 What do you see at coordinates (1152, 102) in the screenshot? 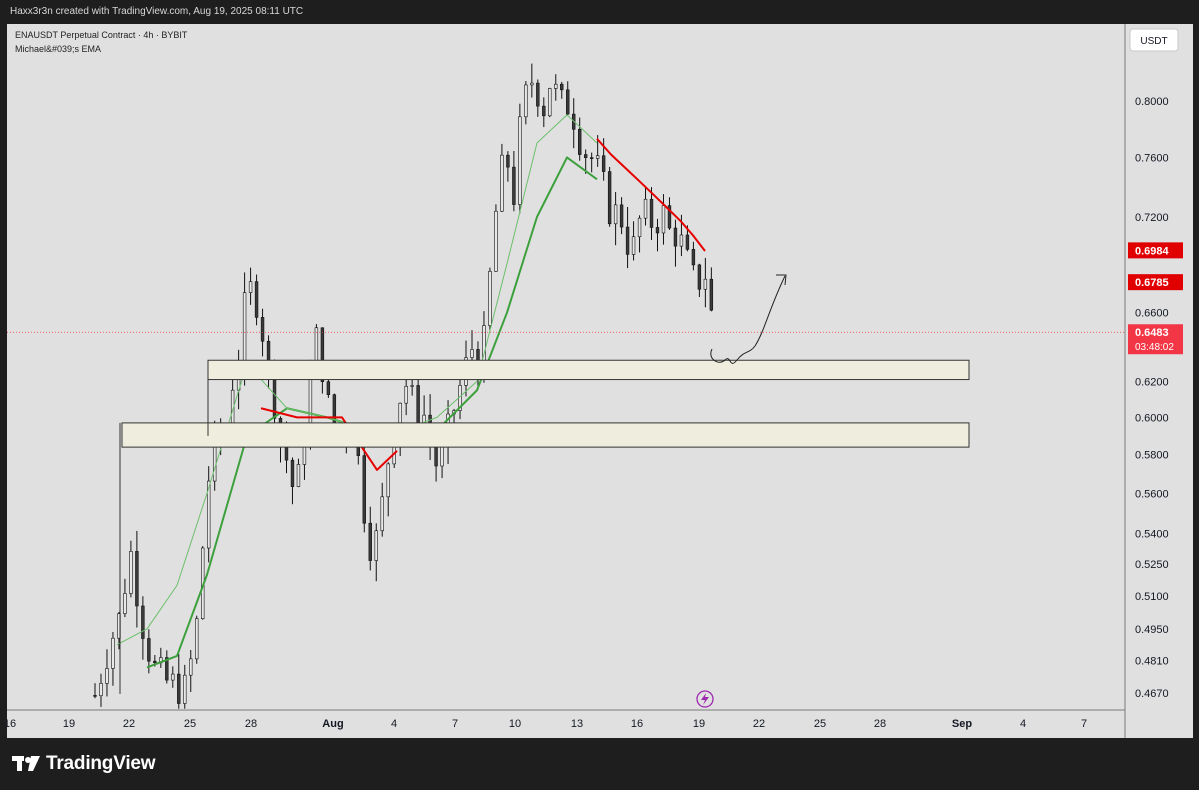
I see `price-tick-label: 0.8000` at bounding box center [1152, 102].